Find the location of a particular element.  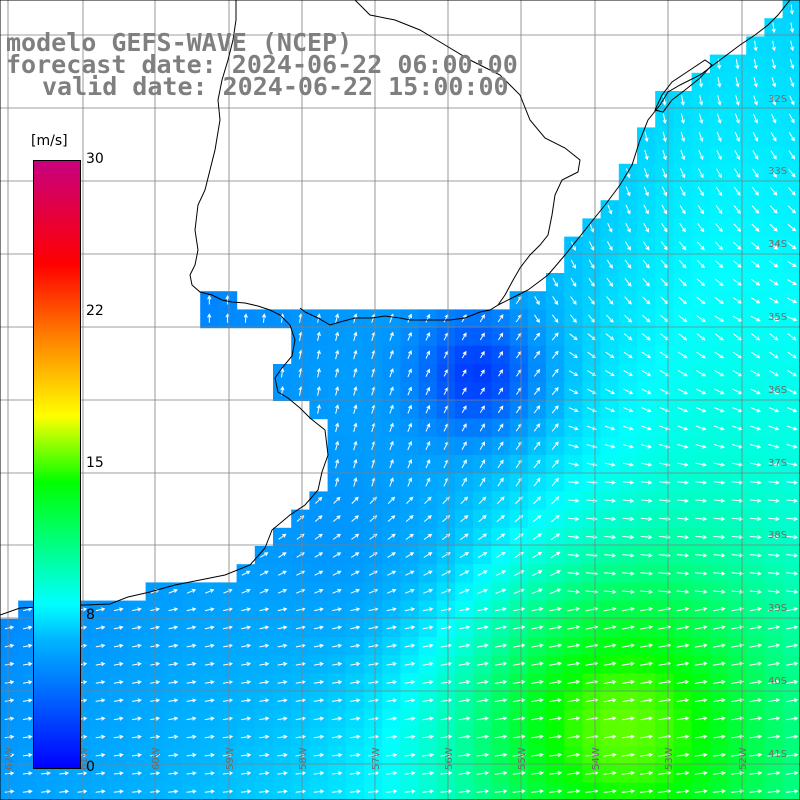

longitude-label: 59W is located at coordinates (230, 758).